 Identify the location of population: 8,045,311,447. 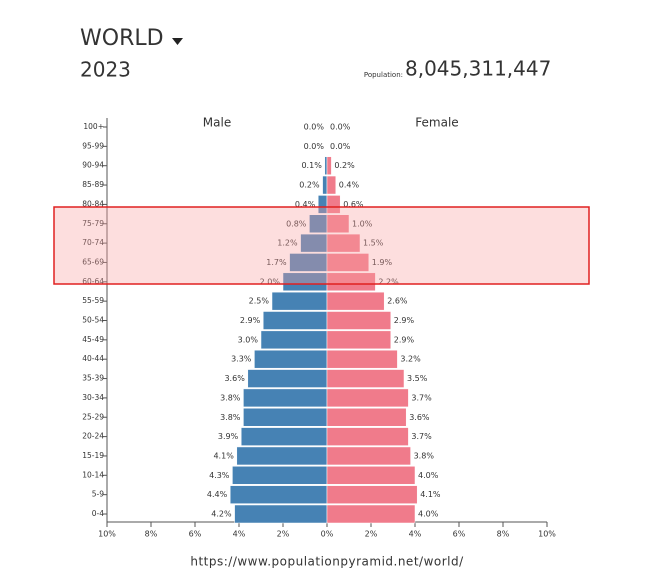
(478, 69).